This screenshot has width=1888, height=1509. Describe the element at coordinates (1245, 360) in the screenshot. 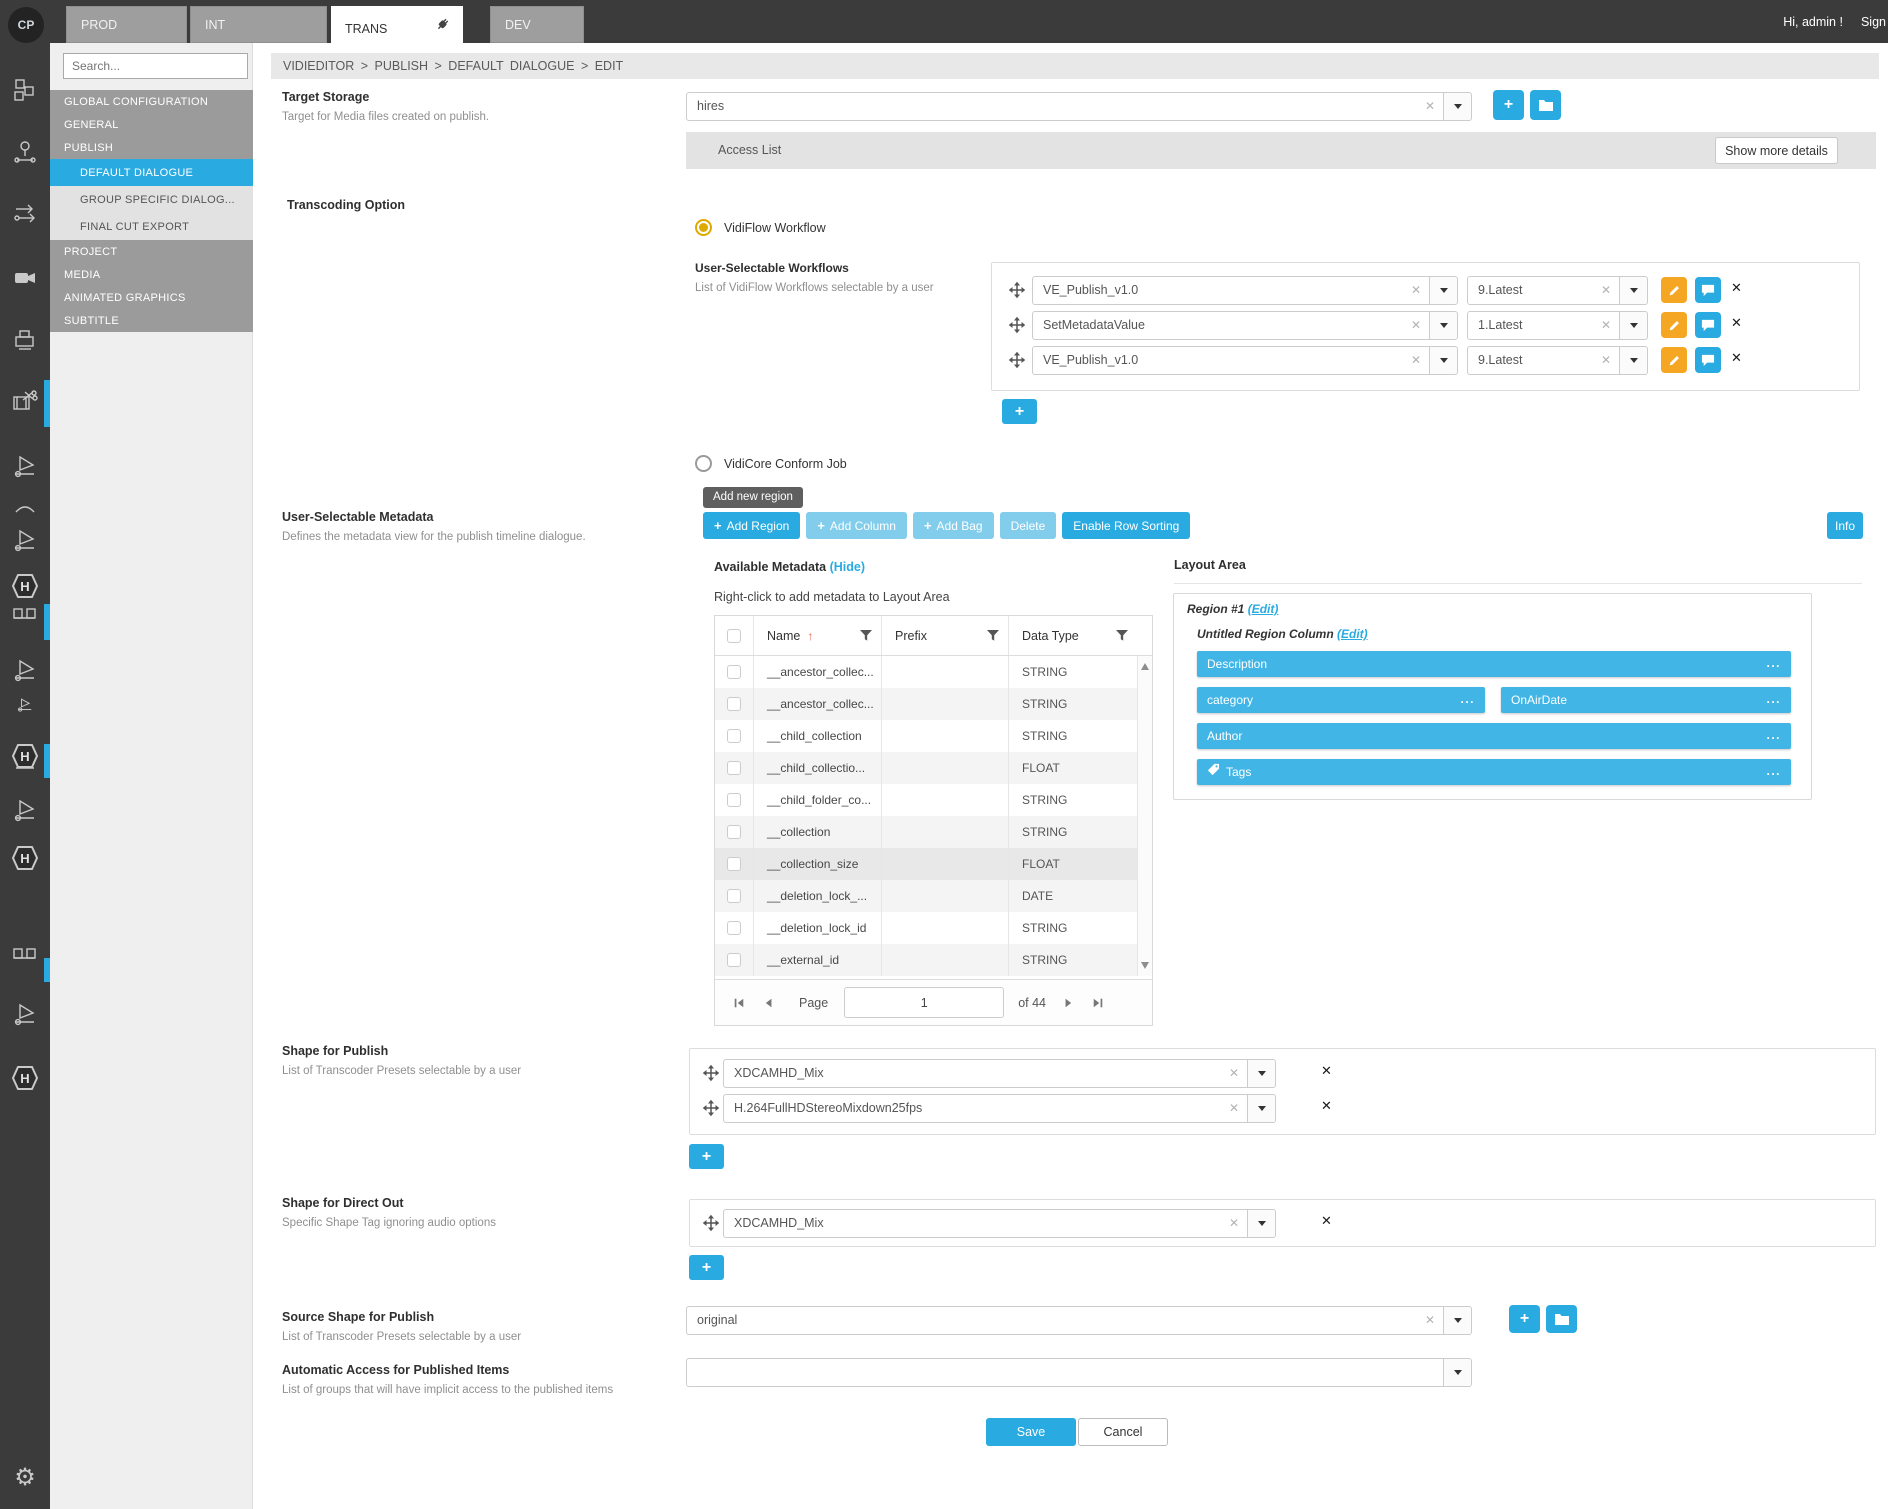

I see `workflow-select: VE_Publish_v1.0 ✕` at that location.